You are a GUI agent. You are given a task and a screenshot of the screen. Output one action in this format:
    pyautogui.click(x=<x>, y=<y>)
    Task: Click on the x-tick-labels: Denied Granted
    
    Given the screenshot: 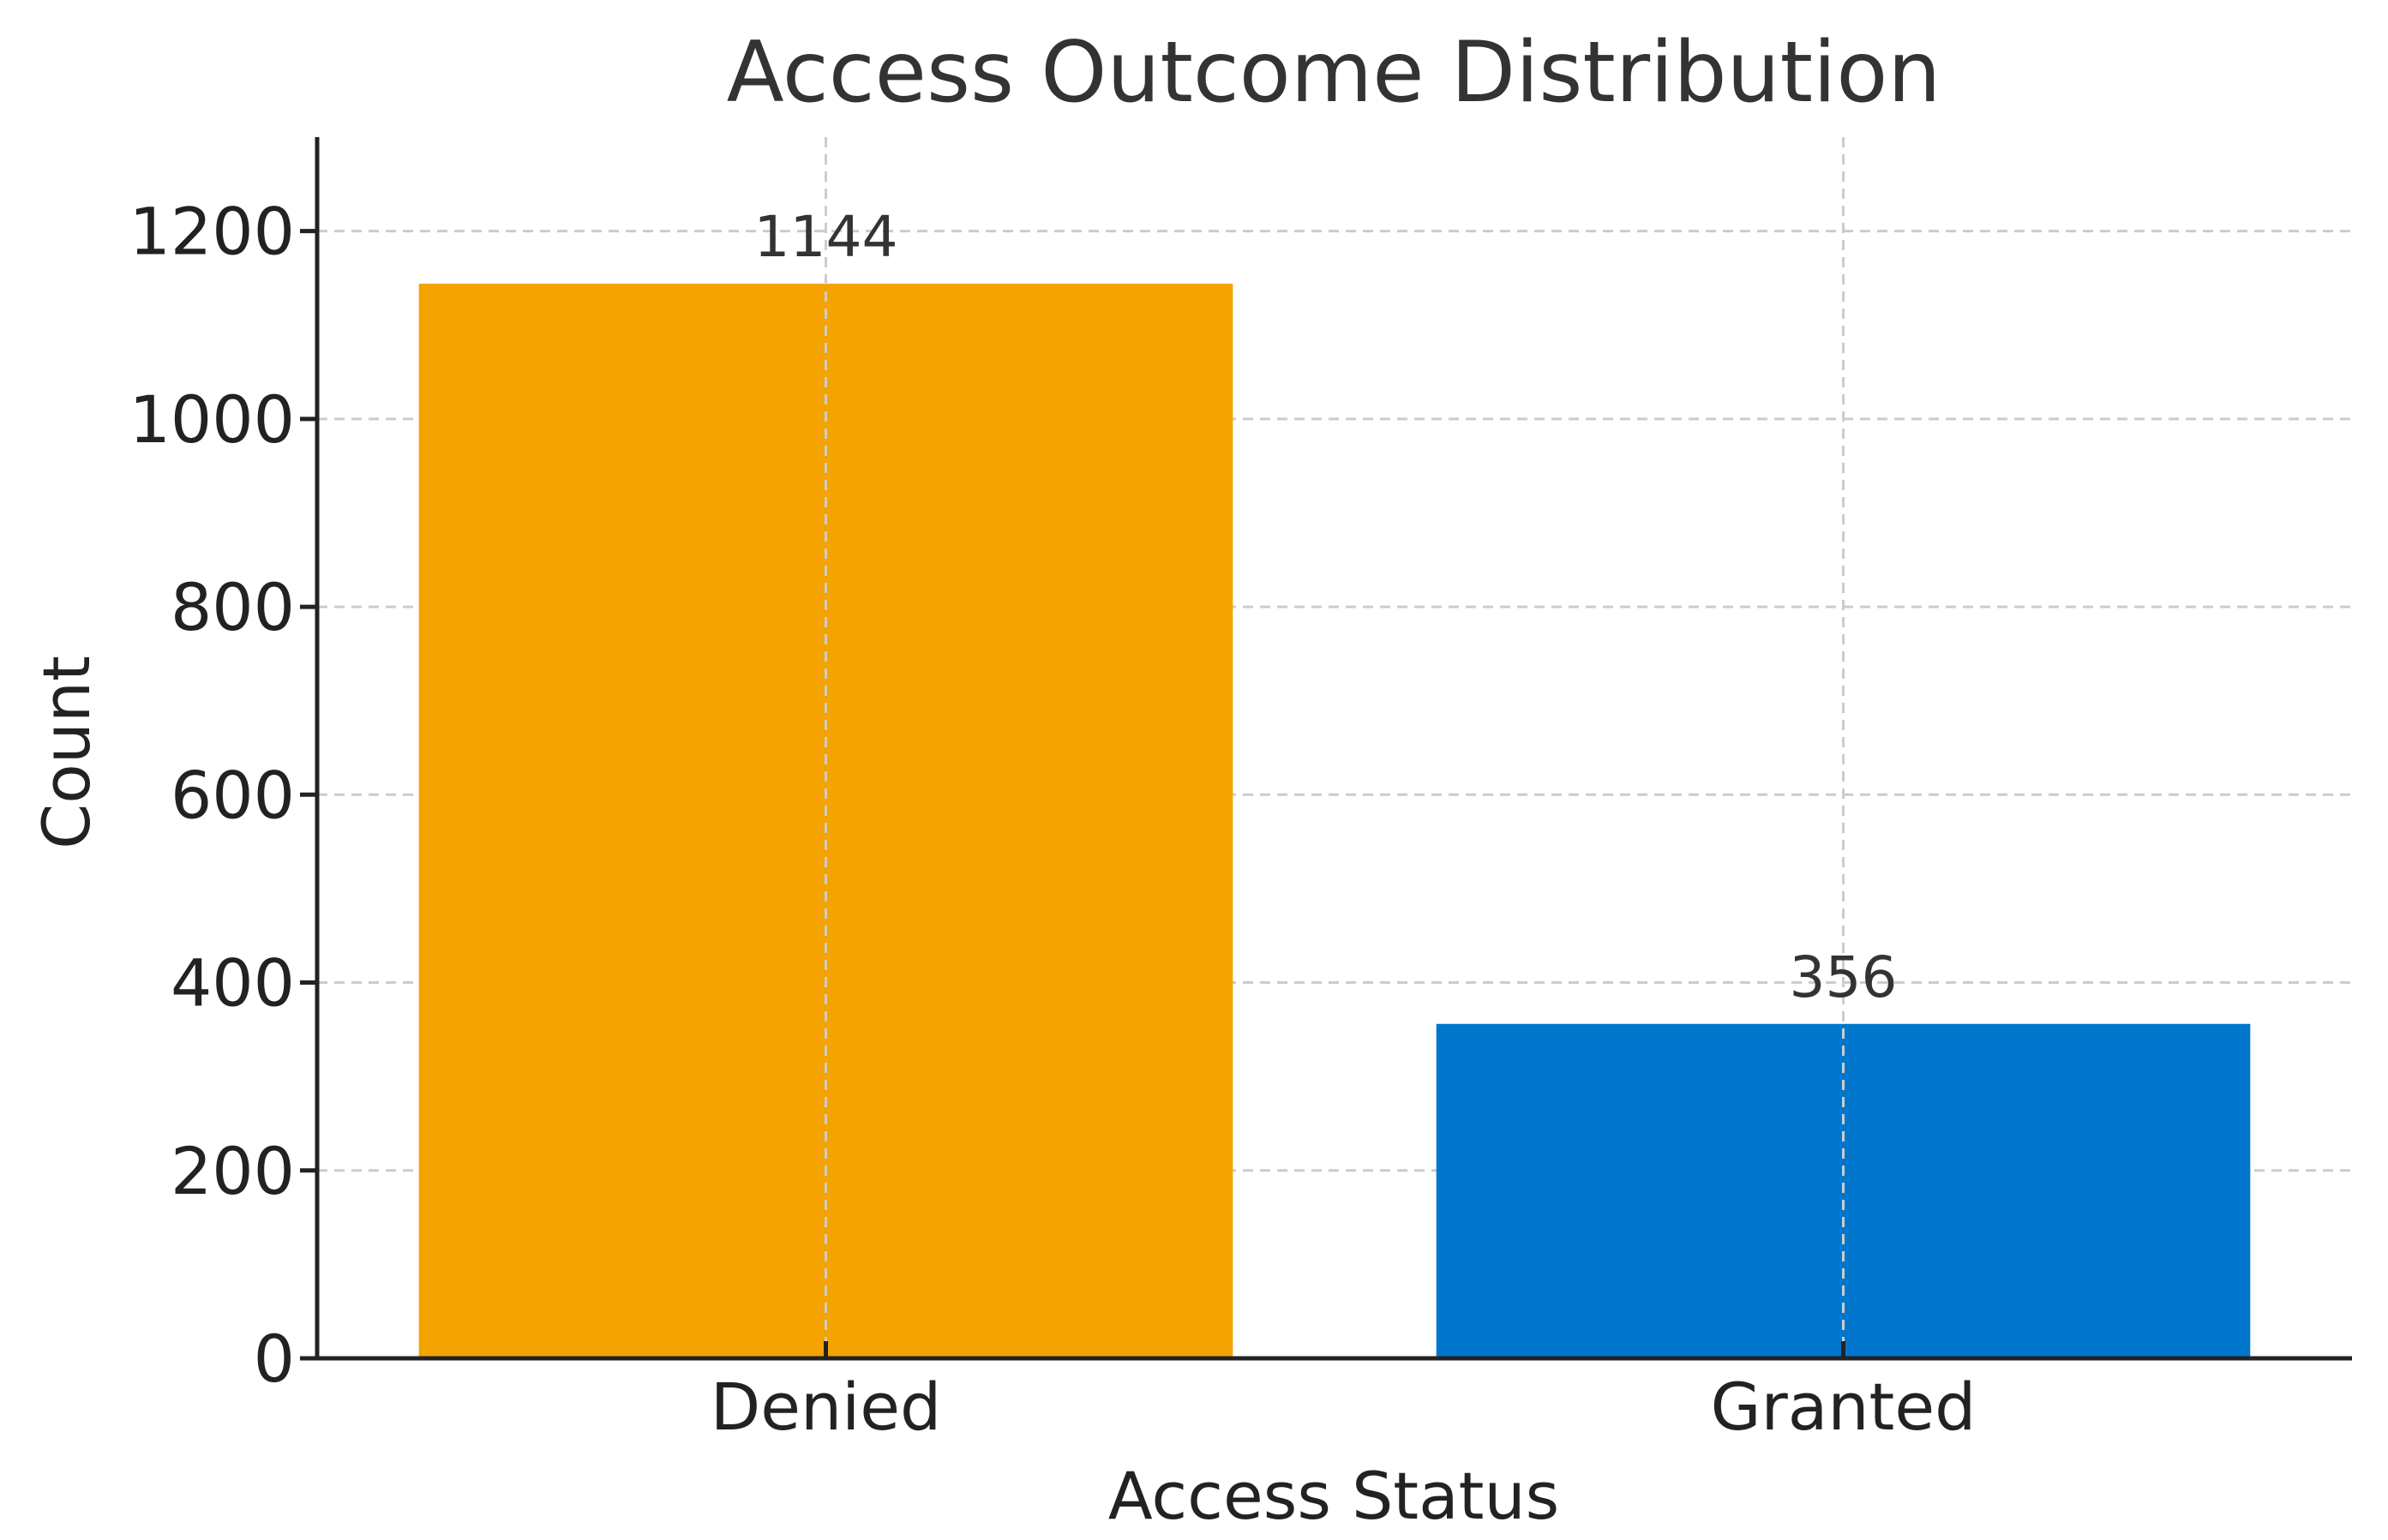 What is the action you would take?
    pyautogui.click(x=1344, y=1393)
    